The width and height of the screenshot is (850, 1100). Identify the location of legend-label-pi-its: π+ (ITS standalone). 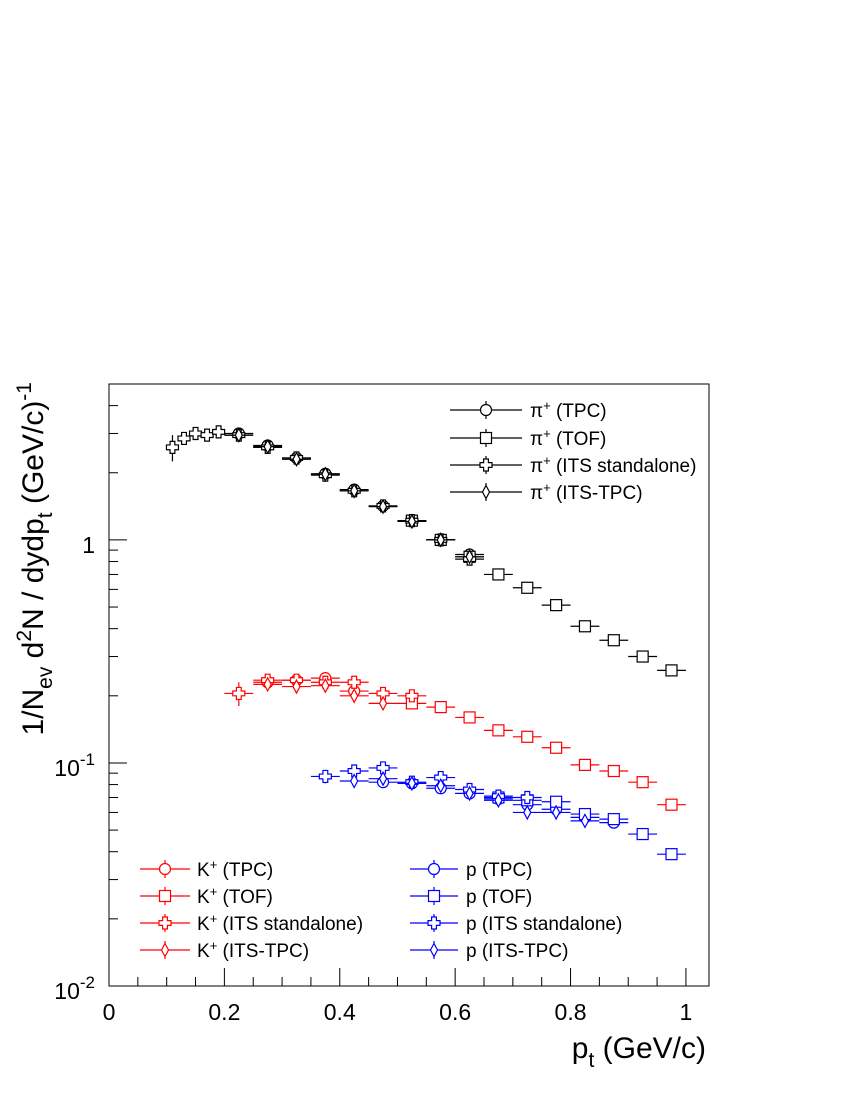
(613, 465).